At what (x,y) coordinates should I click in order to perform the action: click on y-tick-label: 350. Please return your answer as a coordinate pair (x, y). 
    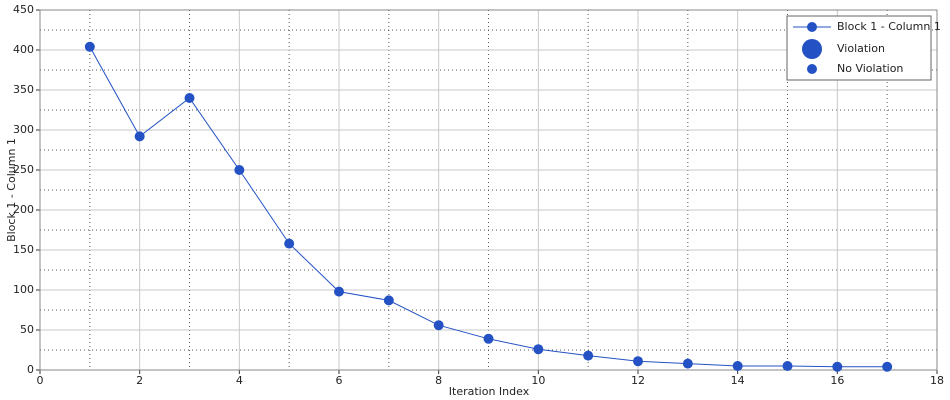
    Looking at the image, I should click on (23, 89).